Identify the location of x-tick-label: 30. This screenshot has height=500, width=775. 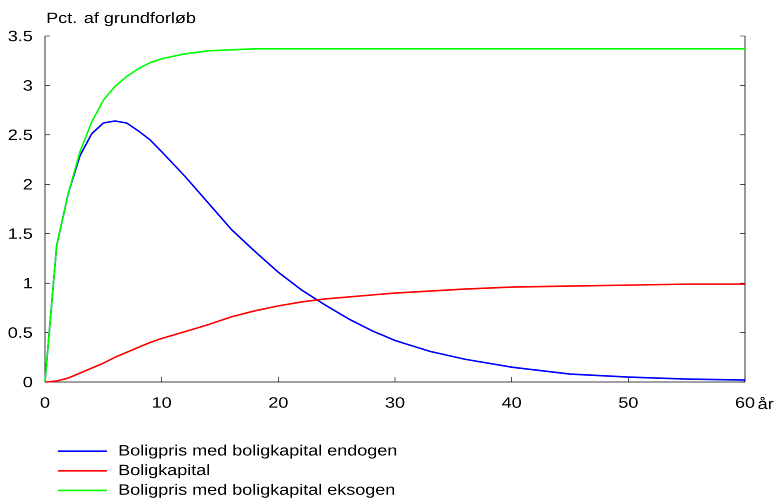
(395, 402).